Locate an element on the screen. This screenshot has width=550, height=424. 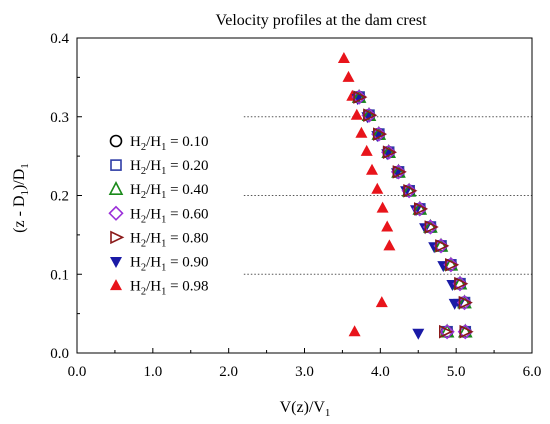
legend-label-2: H2/H1 = 0.40 is located at coordinates (169, 191).